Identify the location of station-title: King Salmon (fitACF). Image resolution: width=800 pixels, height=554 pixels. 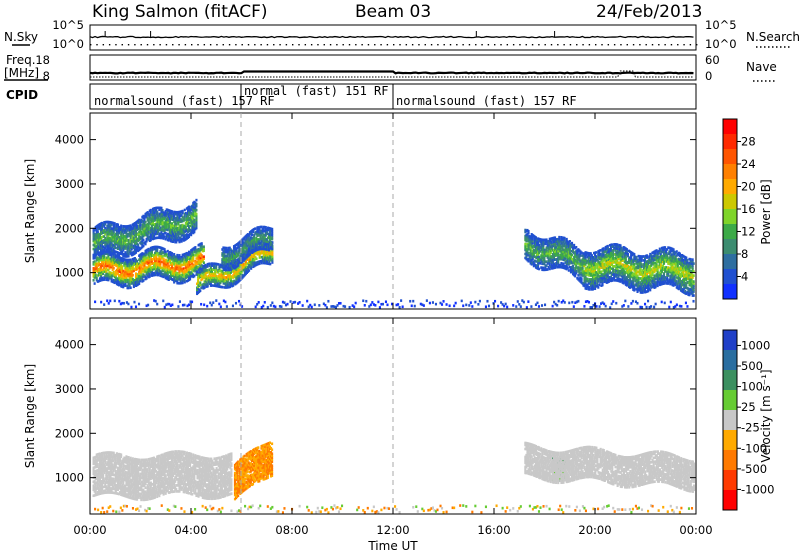
(180, 12).